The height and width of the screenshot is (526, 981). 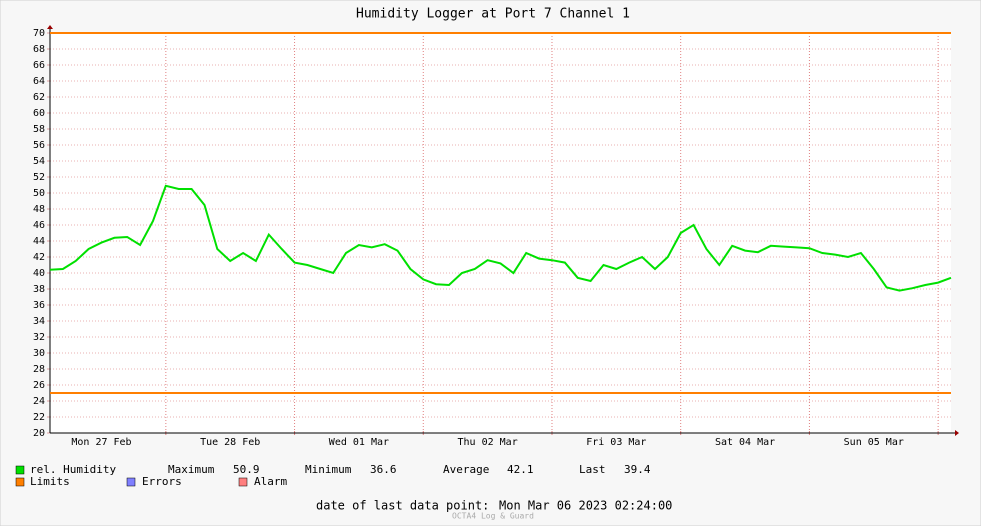 What do you see at coordinates (466, 469) in the screenshot?
I see `stat-label: Average` at bounding box center [466, 469].